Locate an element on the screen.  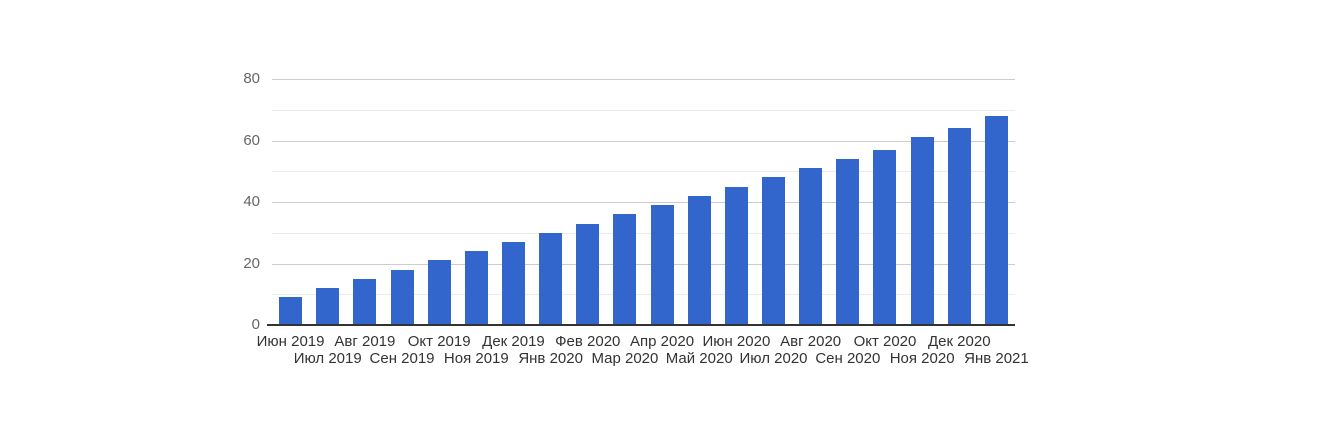
x-tick-label: Июн 2020 is located at coordinates (736, 341).